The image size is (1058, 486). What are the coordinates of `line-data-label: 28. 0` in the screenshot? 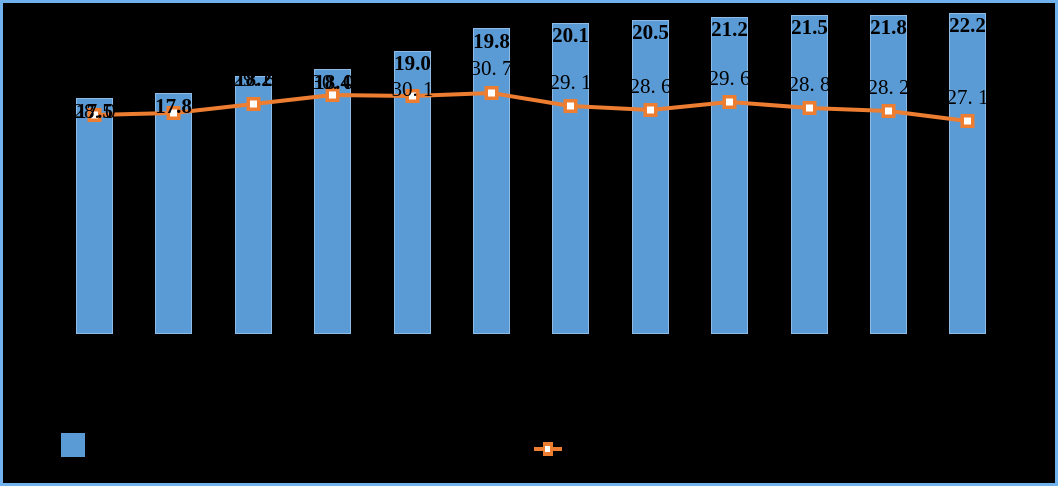 It's located at (94, 111).